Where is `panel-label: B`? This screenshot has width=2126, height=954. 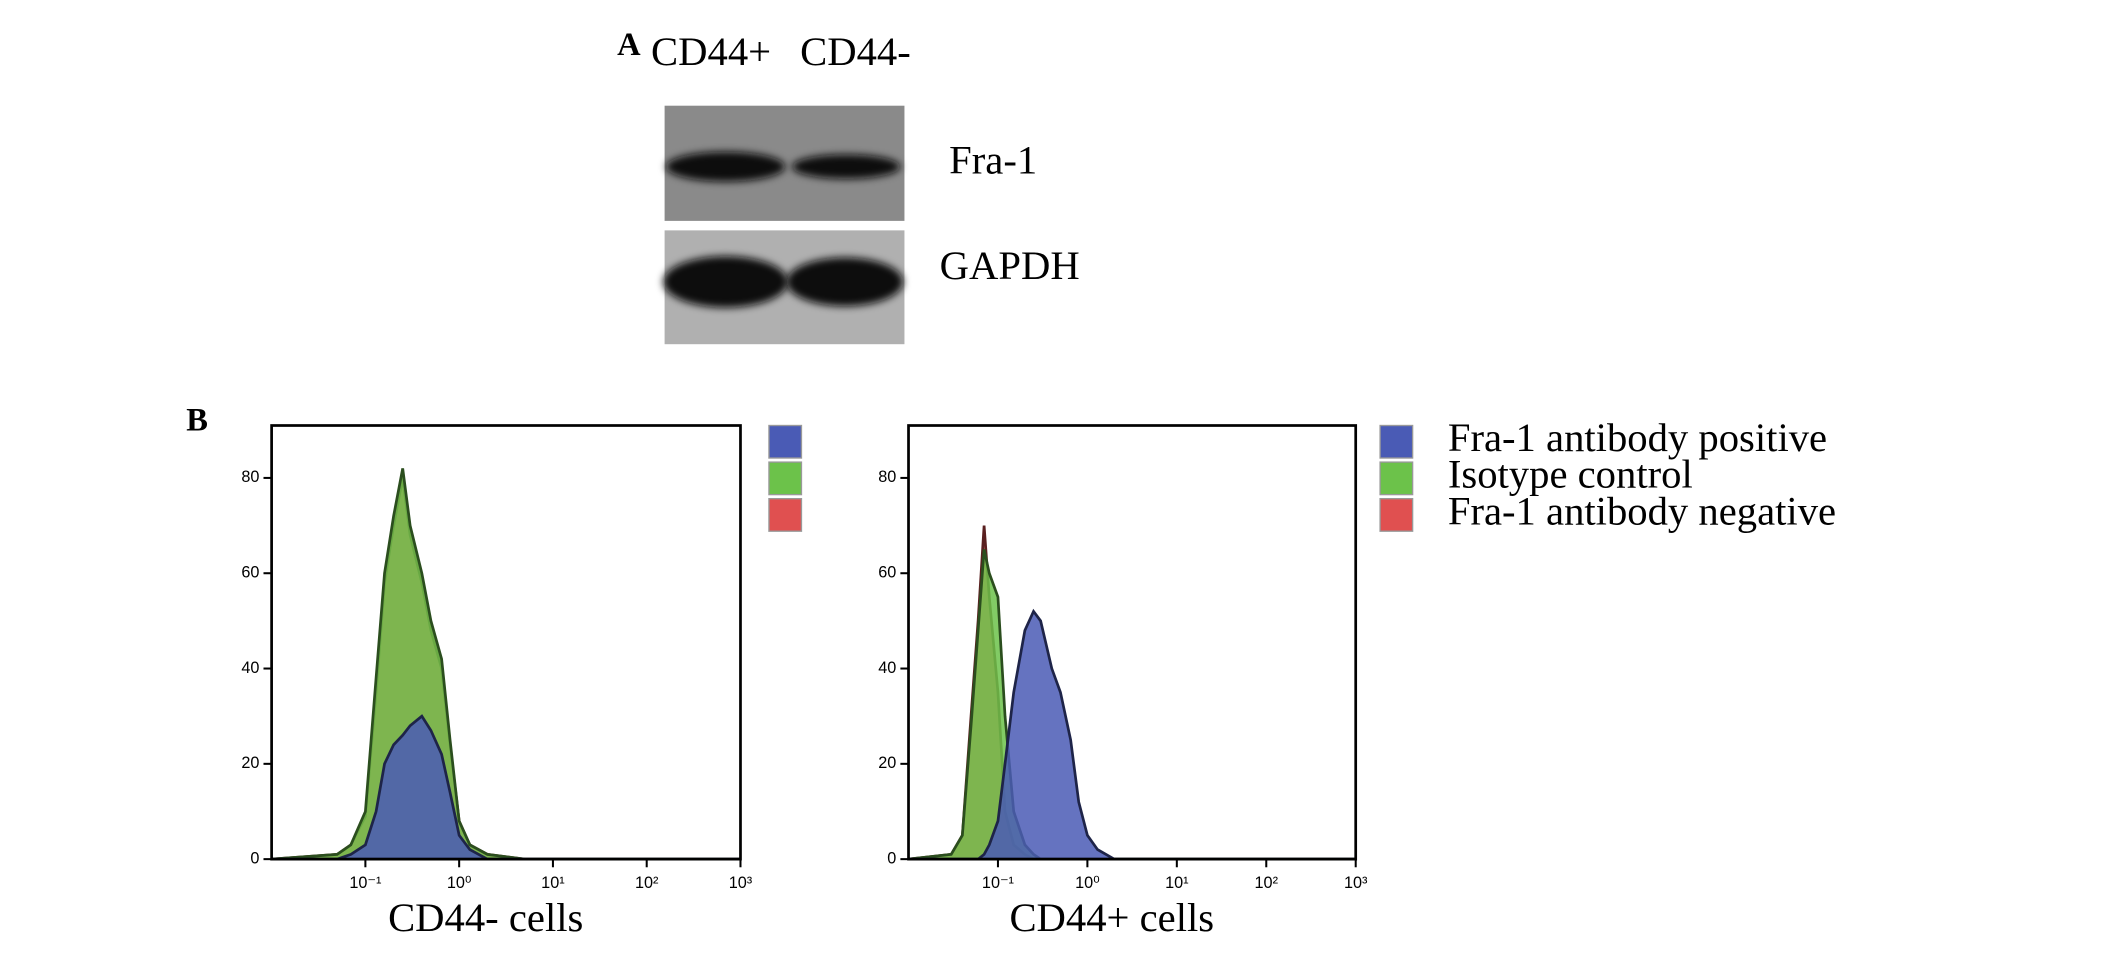
panel-label: B is located at coordinates (197, 420).